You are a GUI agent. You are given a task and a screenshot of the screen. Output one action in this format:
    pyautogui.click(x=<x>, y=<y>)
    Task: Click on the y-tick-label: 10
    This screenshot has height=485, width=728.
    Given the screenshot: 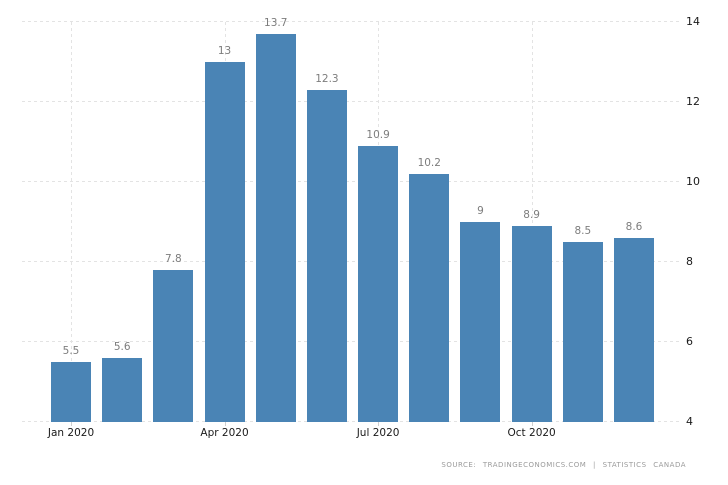 What is the action you would take?
    pyautogui.click(x=693, y=181)
    